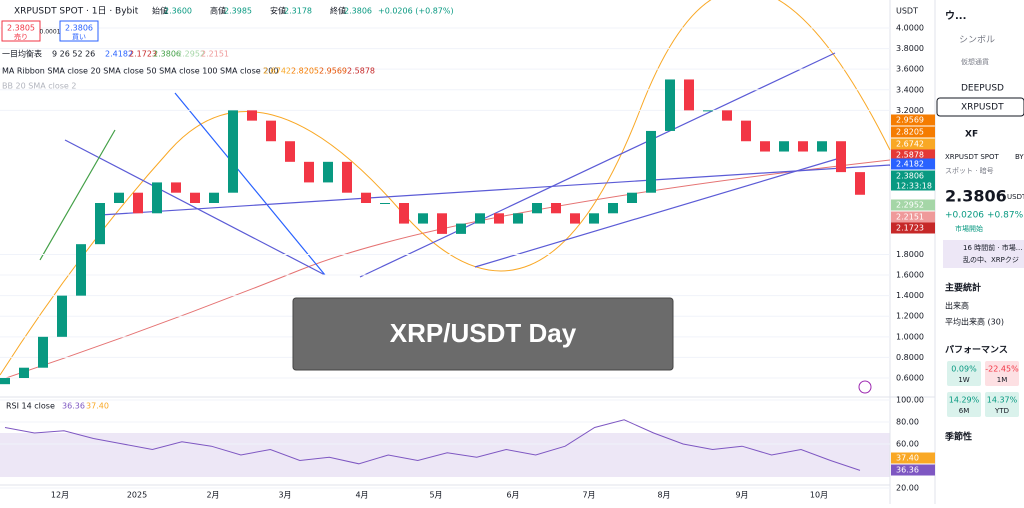 The height and width of the screenshot is (508, 1024). Describe the element at coordinates (972, 157) in the screenshot. I see `symbol-name: XRPUSDT SPOT` at that location.